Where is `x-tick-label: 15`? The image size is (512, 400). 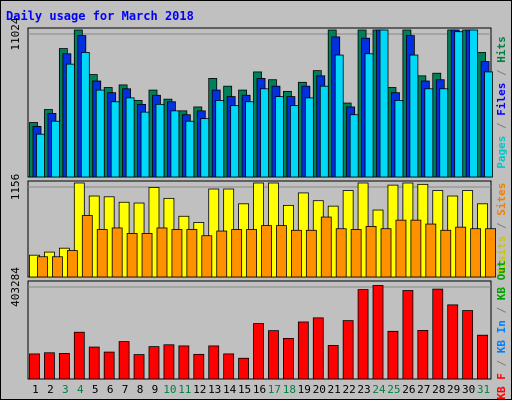
x-tick-label: 15 is located at coordinates (244, 389).